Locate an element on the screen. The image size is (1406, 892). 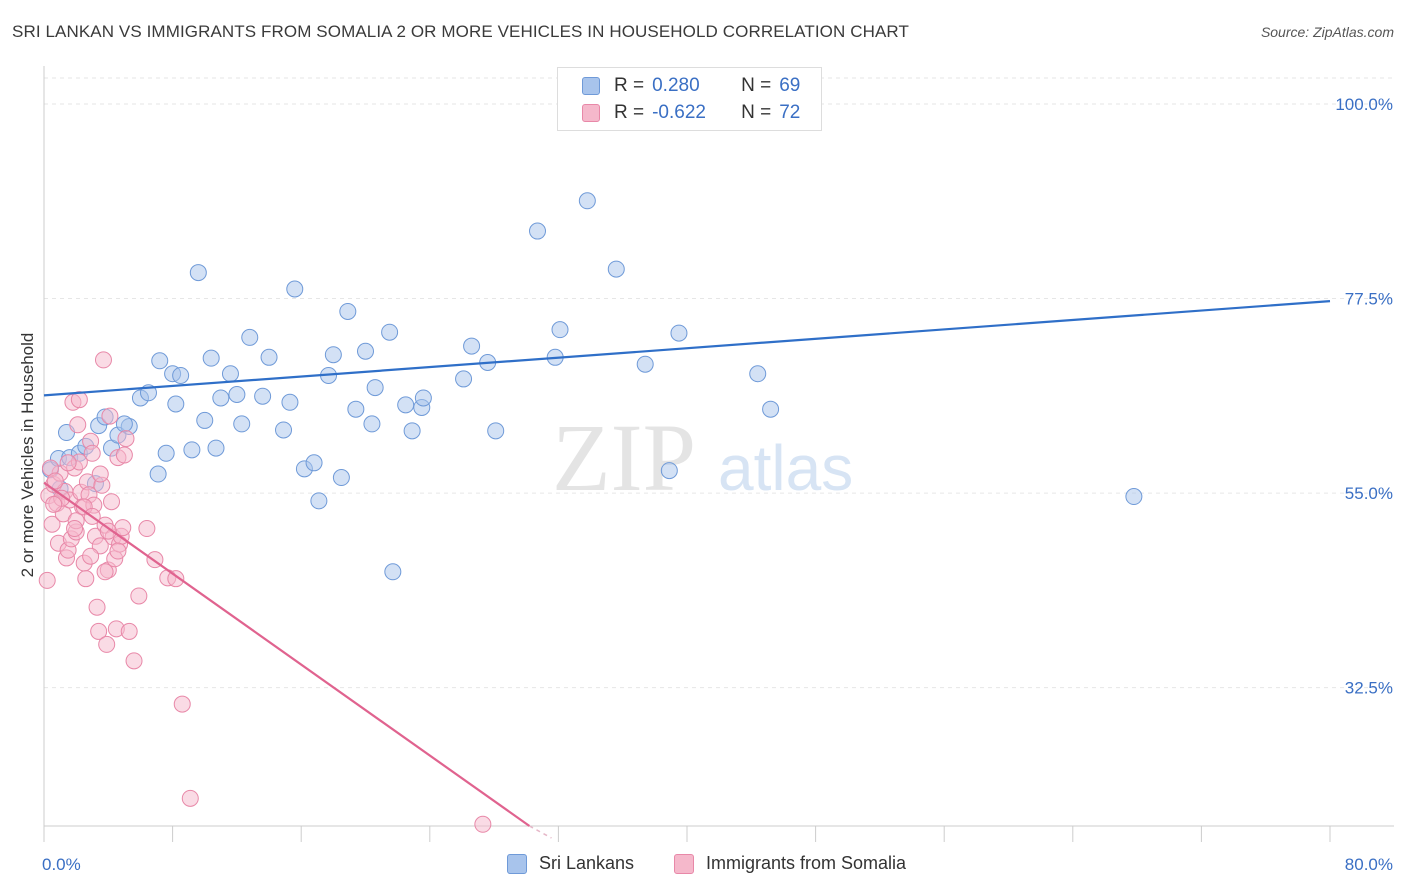
legend-item-somalia: Immigrants from Somalia is located at coordinates (790, 863).